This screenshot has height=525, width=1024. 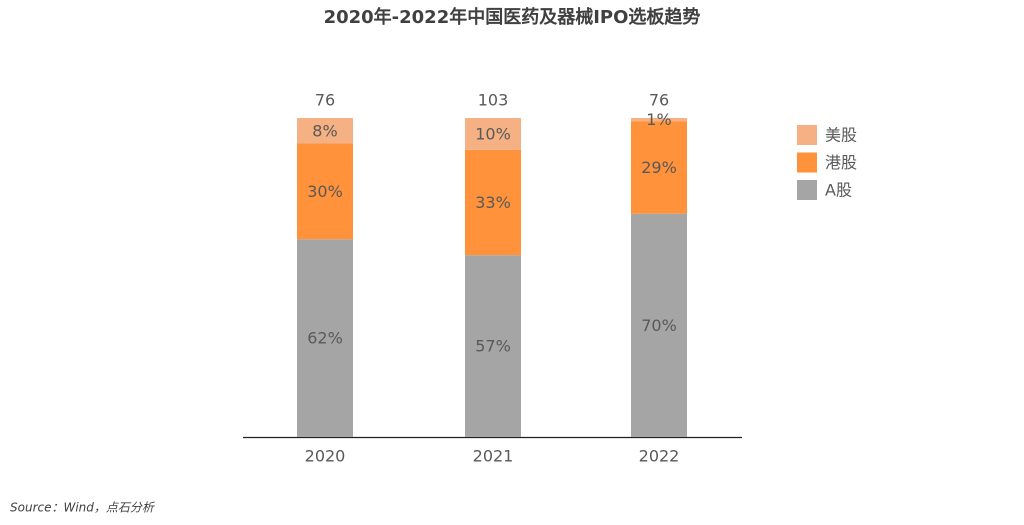 What do you see at coordinates (493, 456) in the screenshot?
I see `x-tick-label: 2021` at bounding box center [493, 456].